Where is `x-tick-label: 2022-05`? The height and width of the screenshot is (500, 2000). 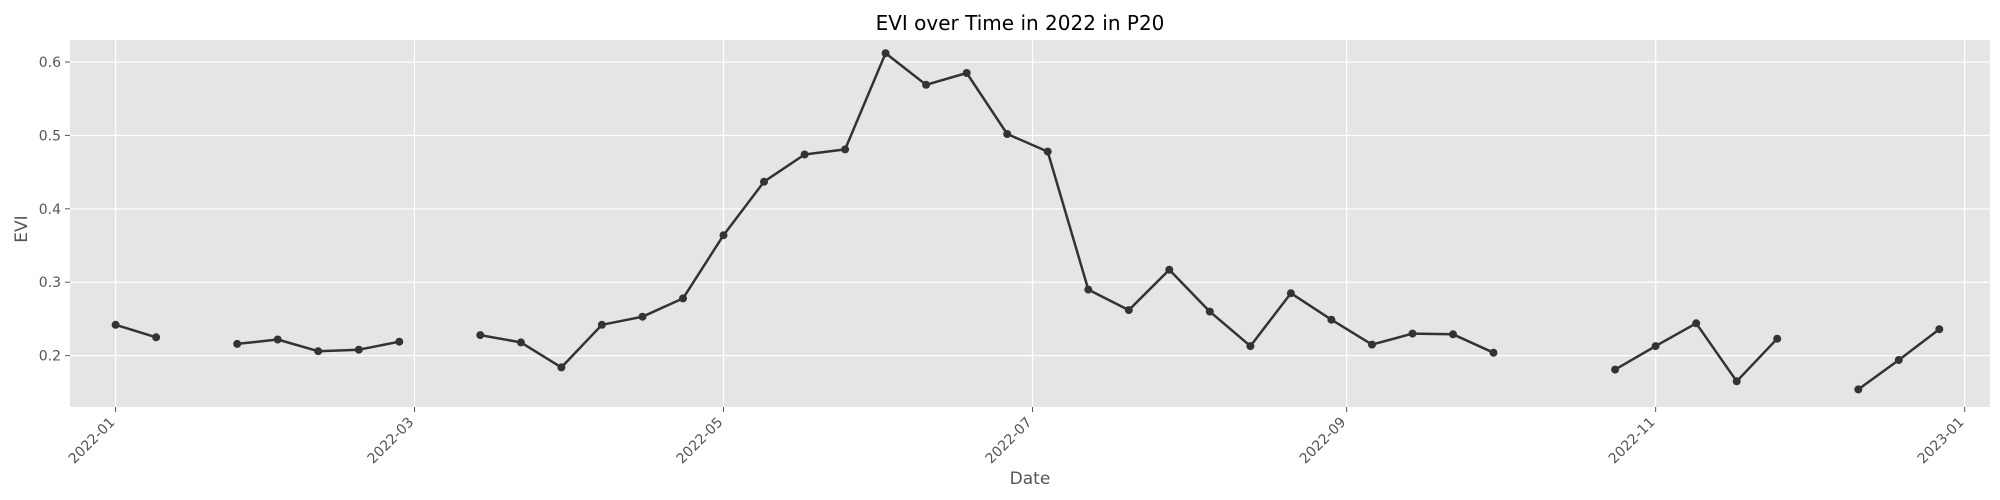 x-tick-label: 2022-05 is located at coordinates (700, 441).